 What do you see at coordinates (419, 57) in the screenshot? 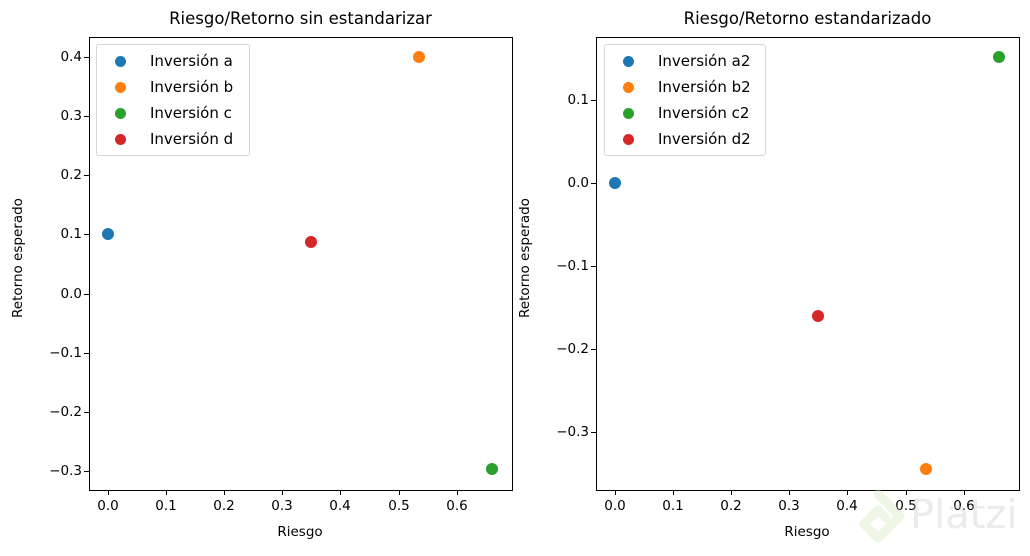
I see `point-inversion-b` at bounding box center [419, 57].